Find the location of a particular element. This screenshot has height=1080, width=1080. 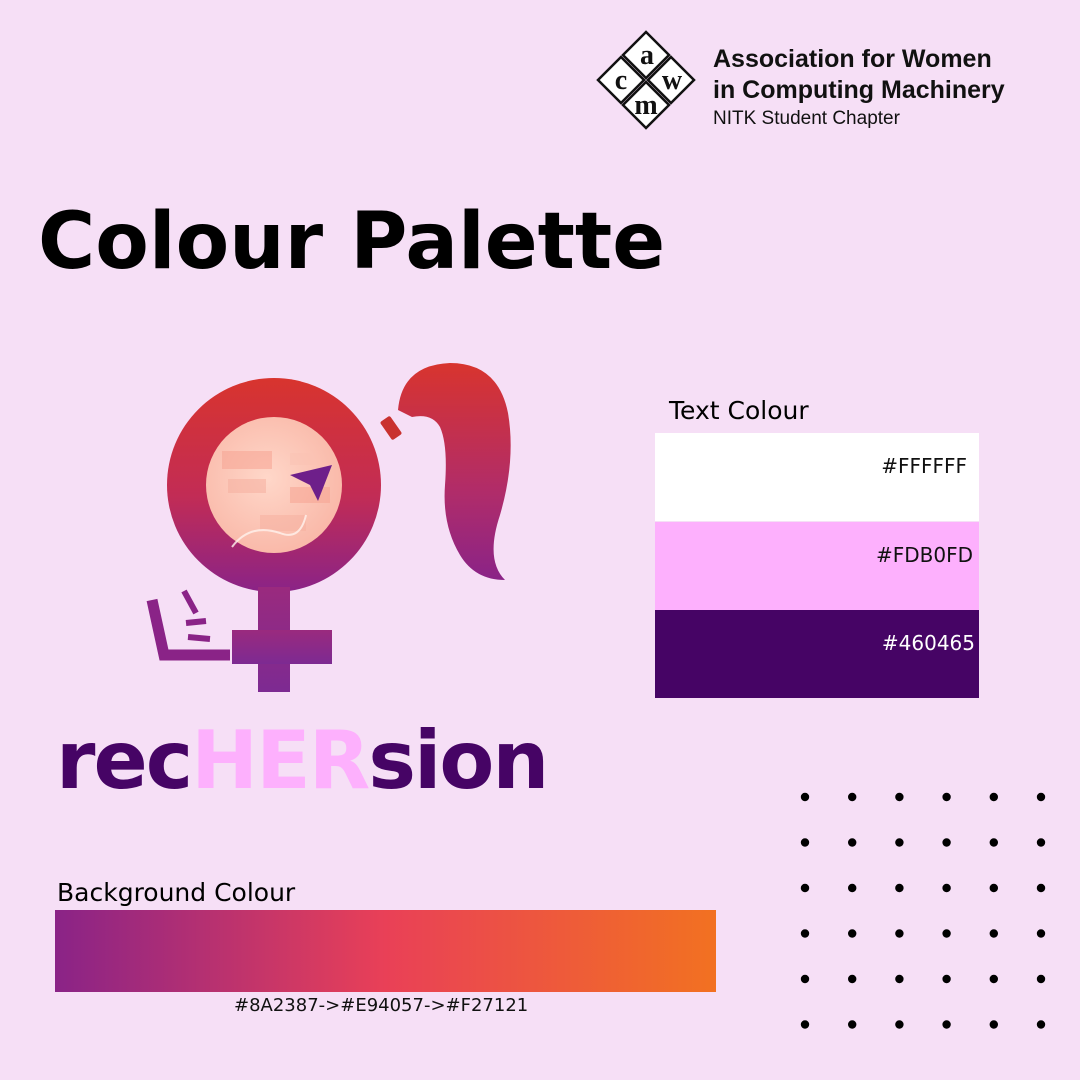

hair-tie is located at coordinates (391, 428).